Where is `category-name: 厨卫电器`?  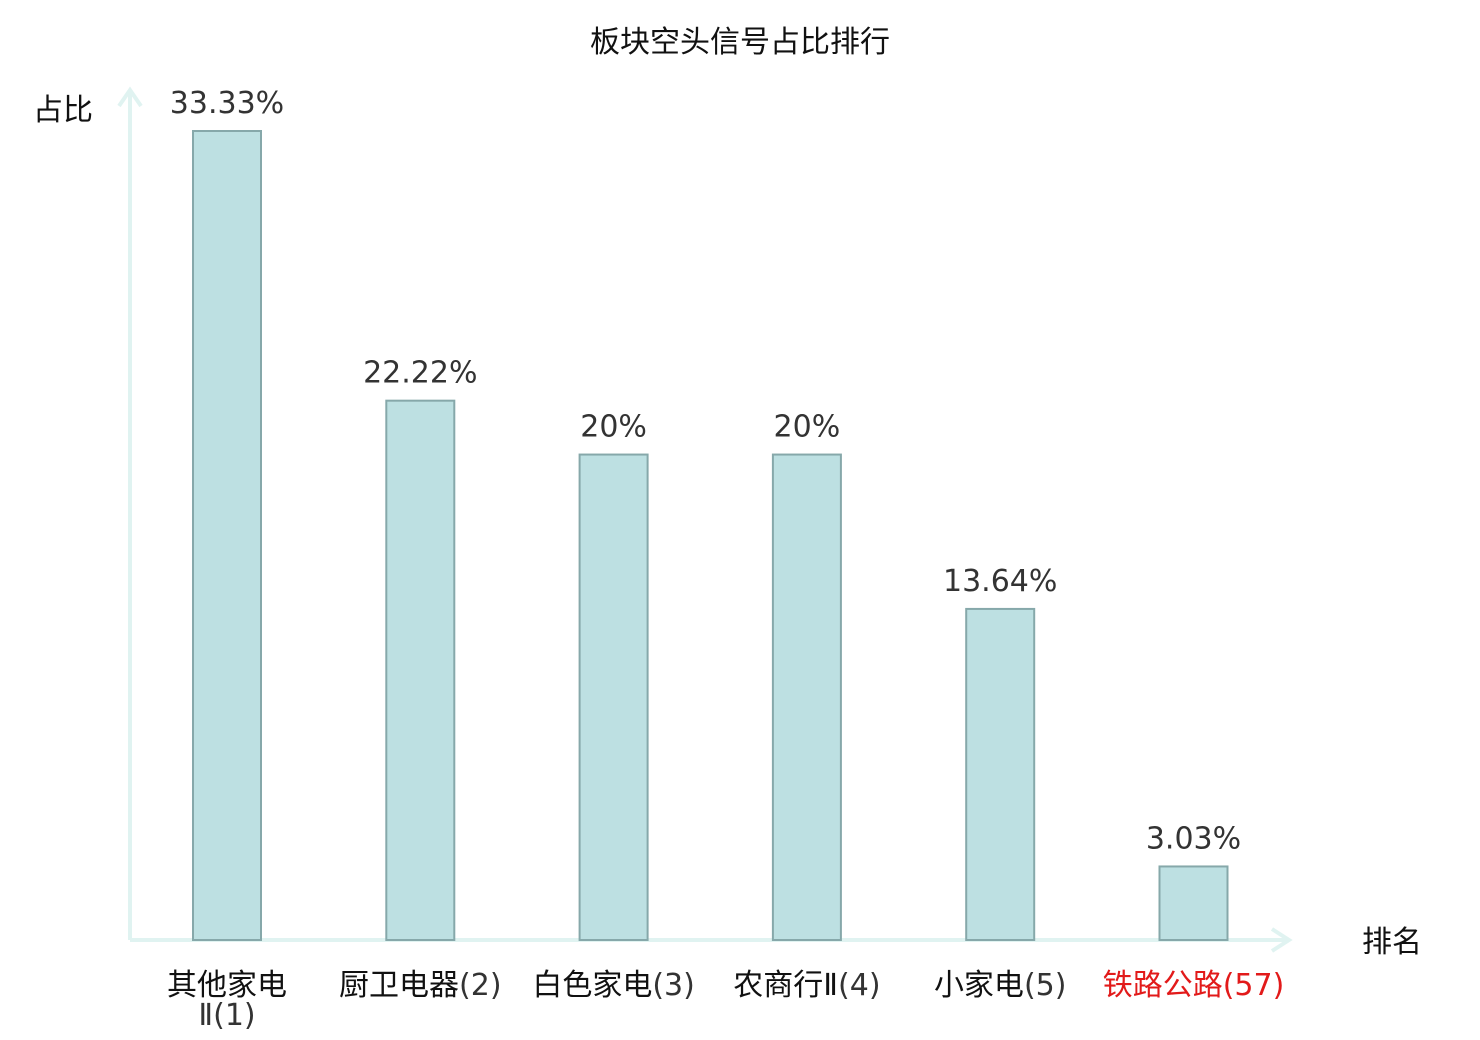
category-name: 厨卫电器 is located at coordinates (399, 985).